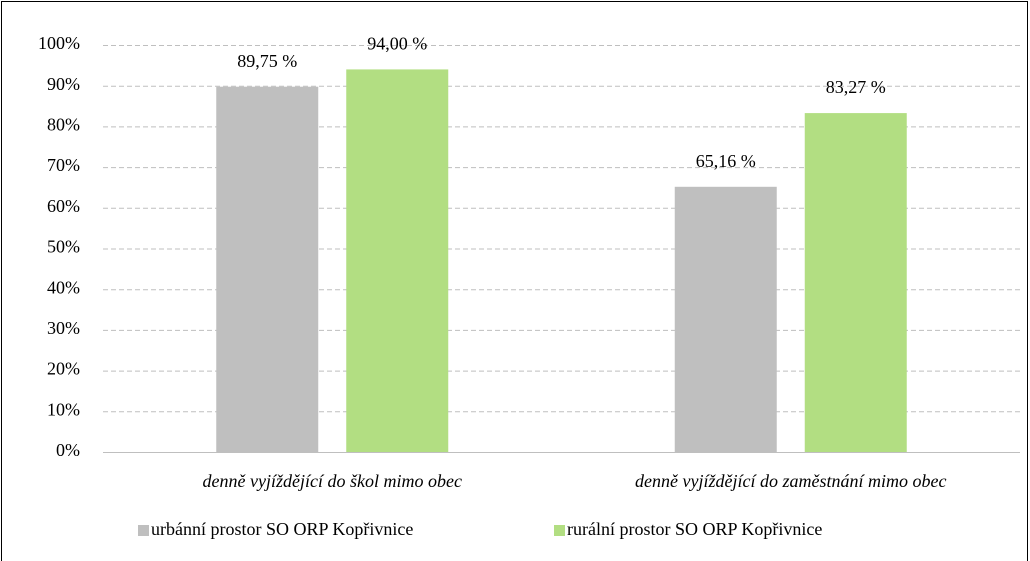 The image size is (1030, 561). I want to click on x-tick-label: denně vyjíždějící do škol mimo obec, so click(332, 481).